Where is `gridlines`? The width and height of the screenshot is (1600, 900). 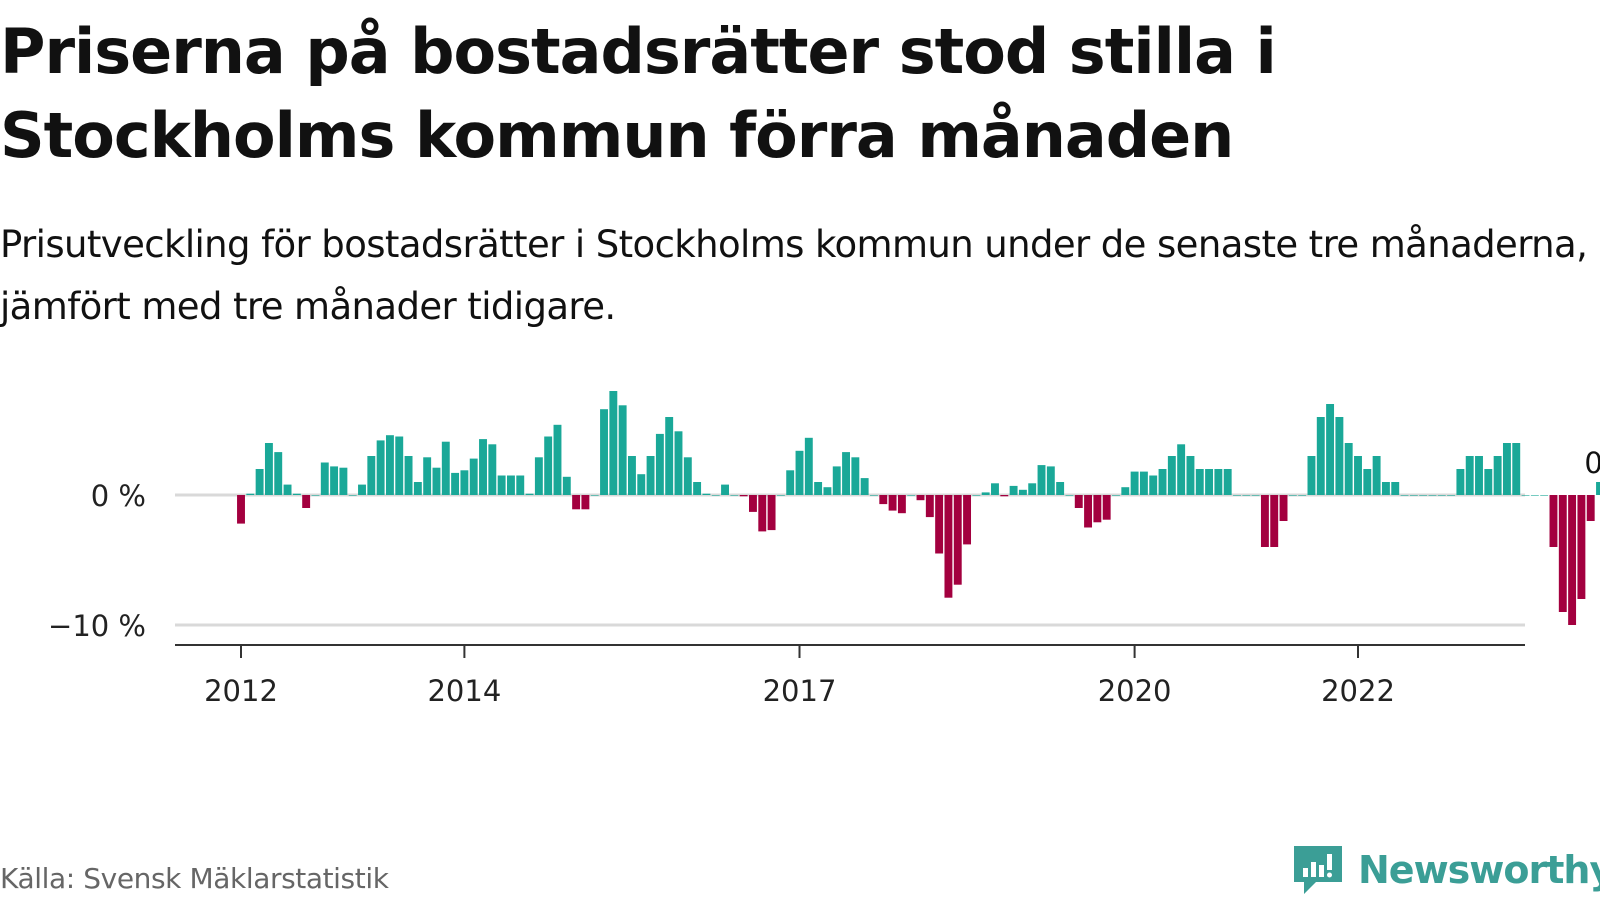 gridlines is located at coordinates (850, 560).